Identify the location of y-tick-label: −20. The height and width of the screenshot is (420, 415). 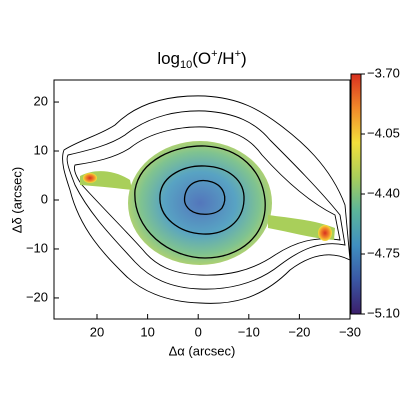
(37, 296).